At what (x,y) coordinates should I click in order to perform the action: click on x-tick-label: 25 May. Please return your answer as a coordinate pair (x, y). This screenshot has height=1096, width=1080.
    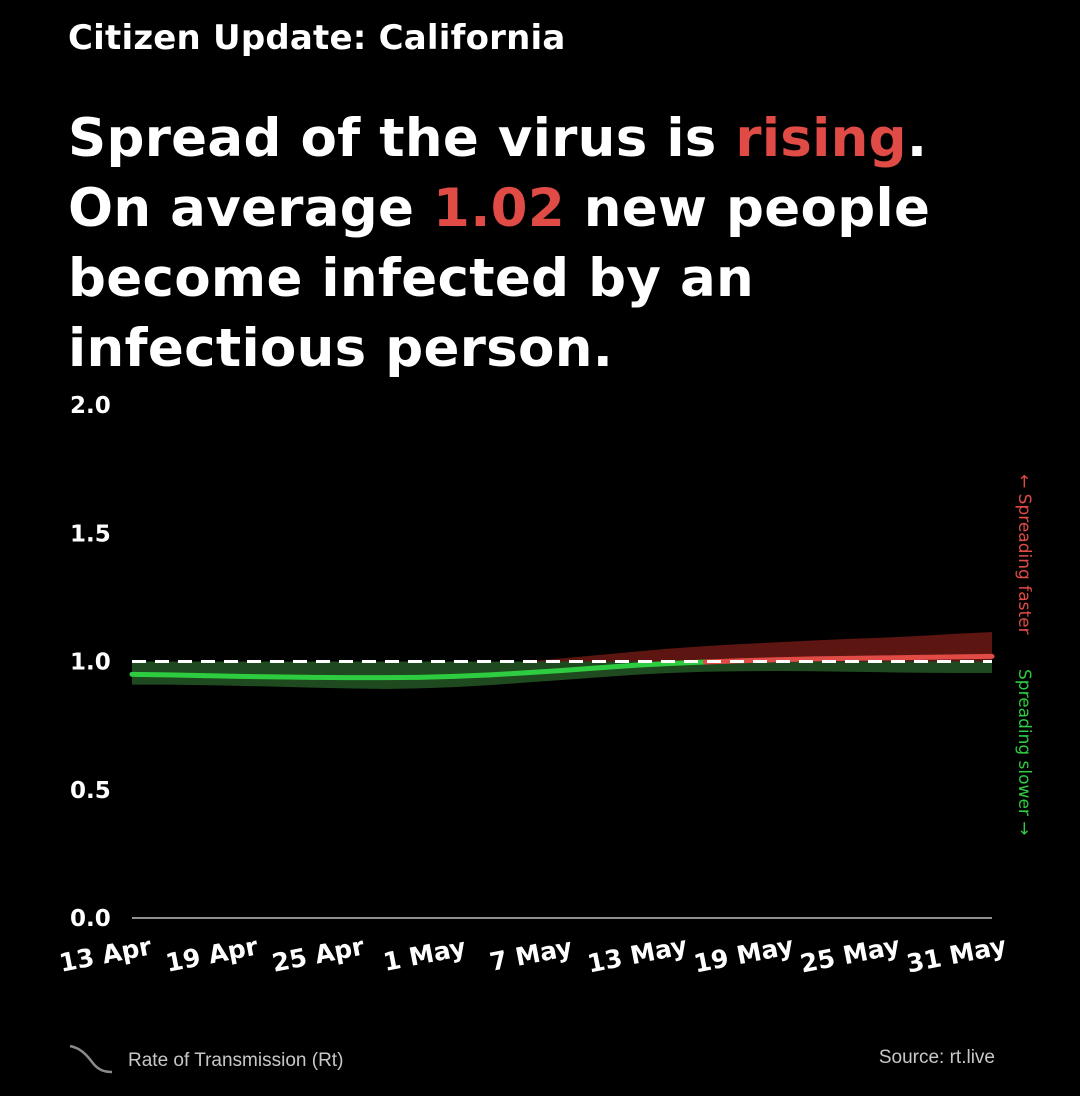
    Looking at the image, I should click on (850, 955).